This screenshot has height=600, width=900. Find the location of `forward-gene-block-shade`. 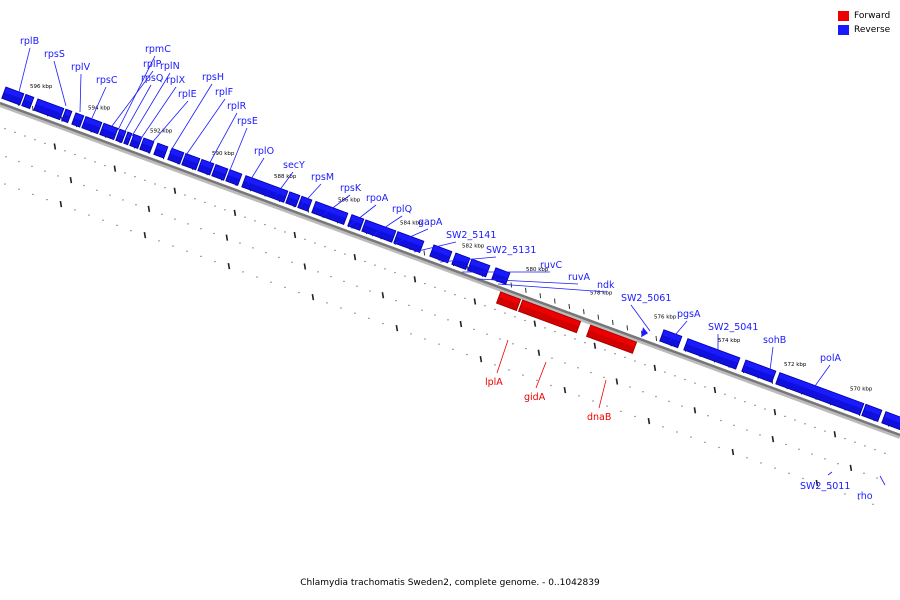

forward-gene-block-shade is located at coordinates (548, 319).